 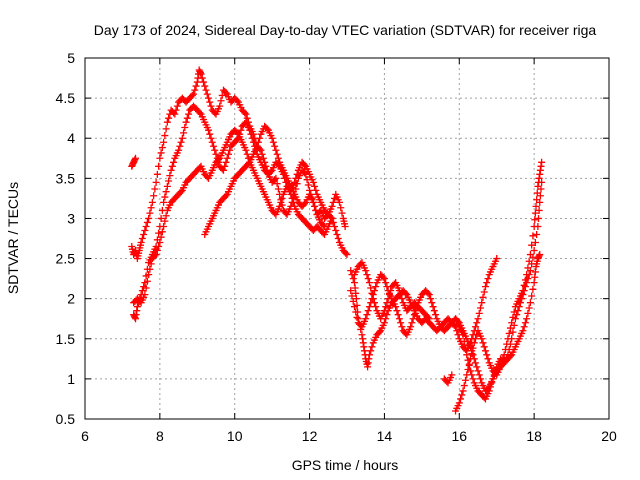 What do you see at coordinates (66, 259) in the screenshot?
I see `y-tick-label: 2.5` at bounding box center [66, 259].